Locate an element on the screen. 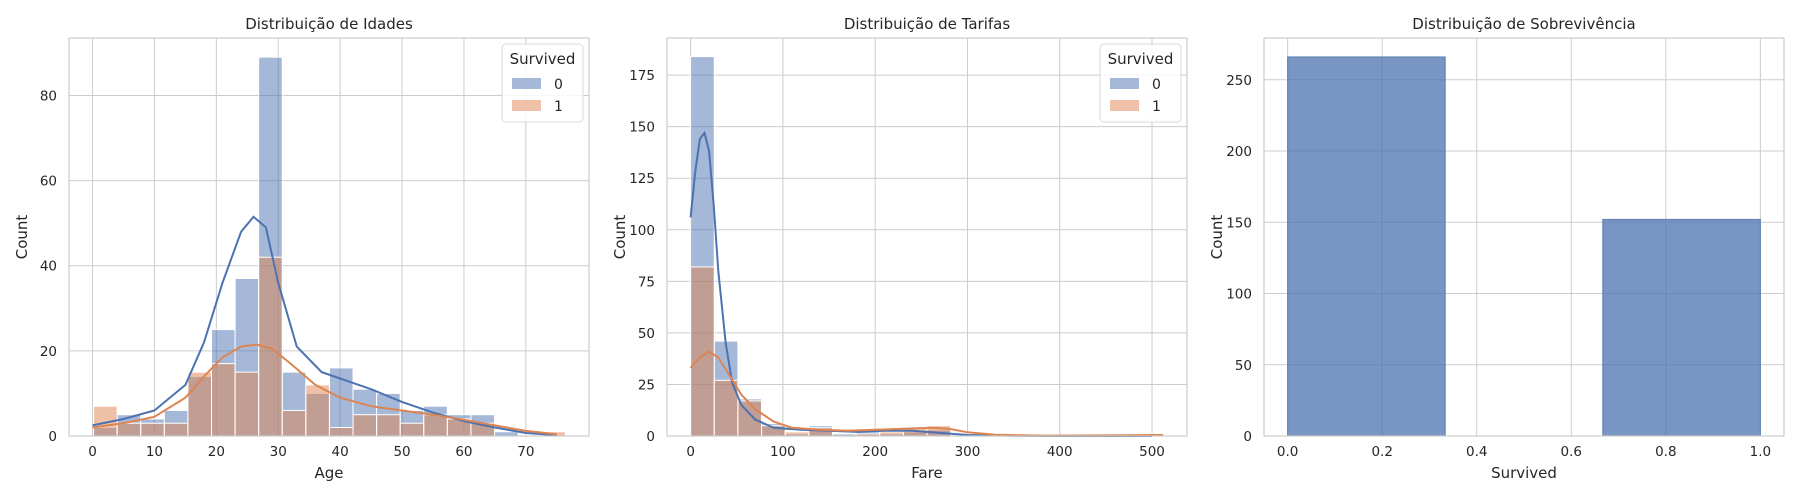 The height and width of the screenshot is (500, 1800). x-tick-label: 0.0 is located at coordinates (1287, 452).